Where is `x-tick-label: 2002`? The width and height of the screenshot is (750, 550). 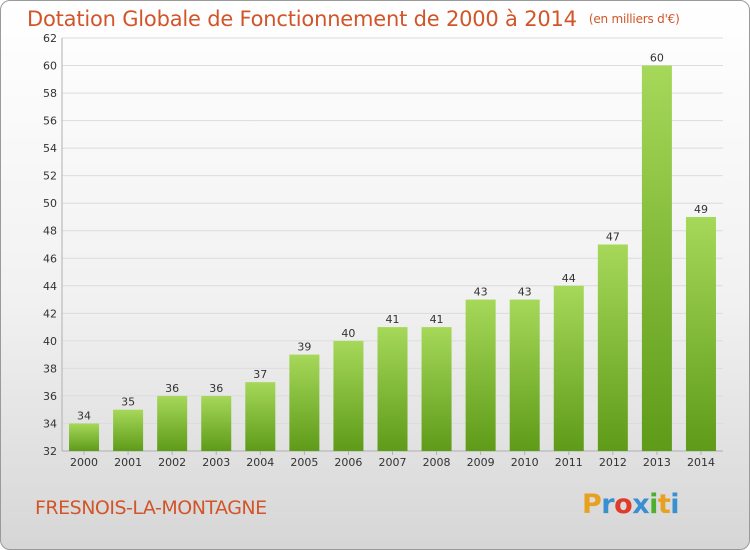
x-tick-label: 2002 is located at coordinates (172, 462).